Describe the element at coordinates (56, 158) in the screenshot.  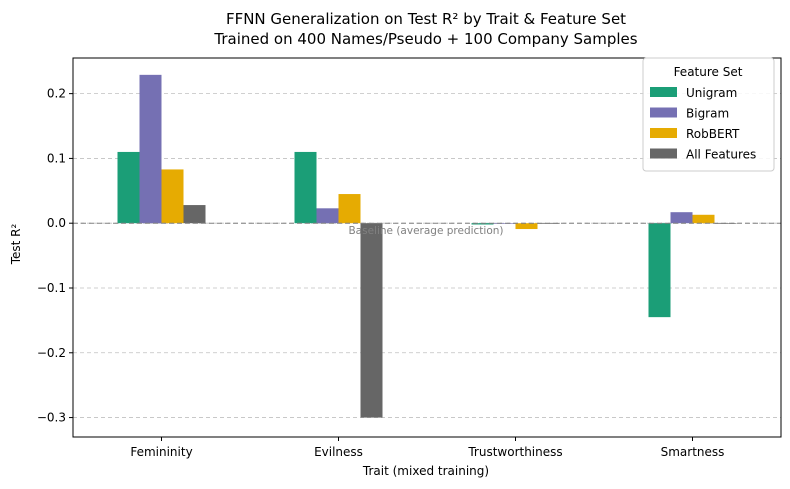
I see `y-tick-label: 0.1` at that location.